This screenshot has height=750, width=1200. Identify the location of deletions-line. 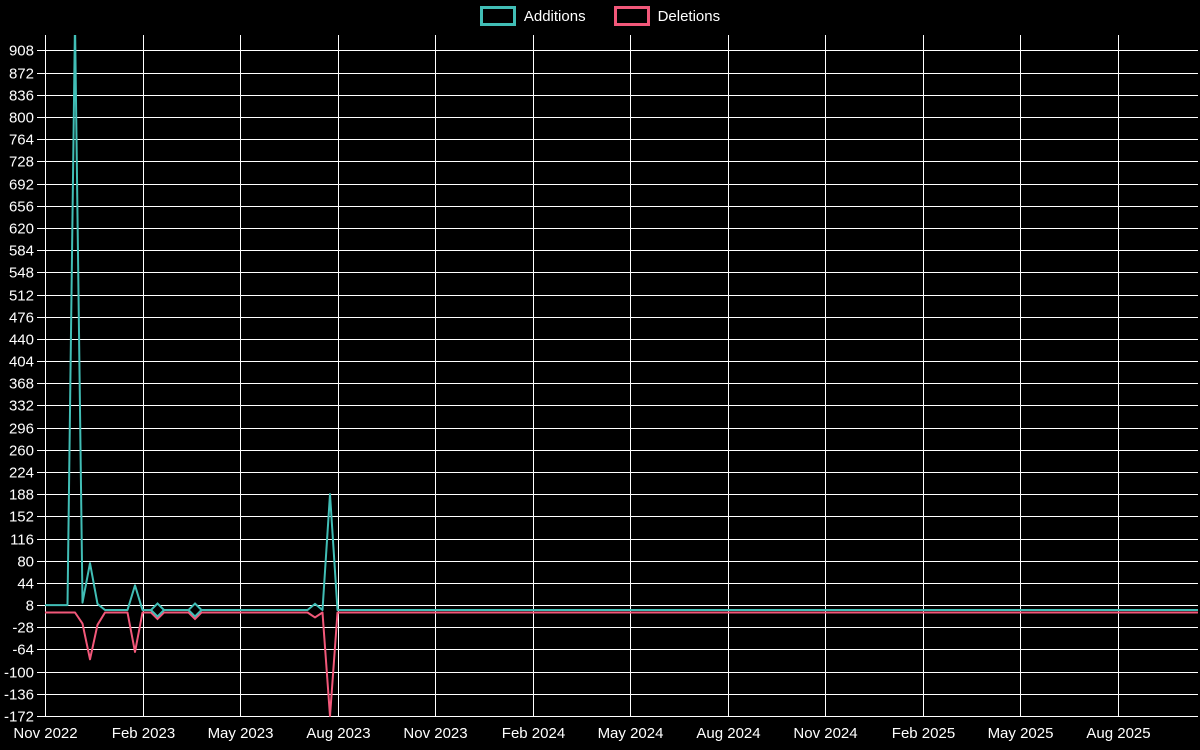
(621, 664).